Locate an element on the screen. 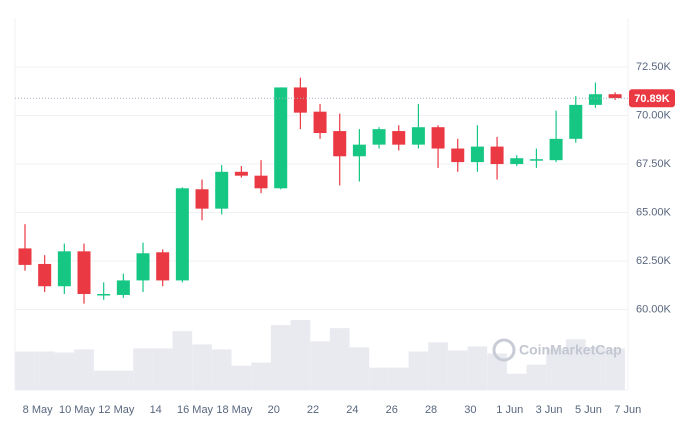  y-tick-label: 72.50K is located at coordinates (654, 67).